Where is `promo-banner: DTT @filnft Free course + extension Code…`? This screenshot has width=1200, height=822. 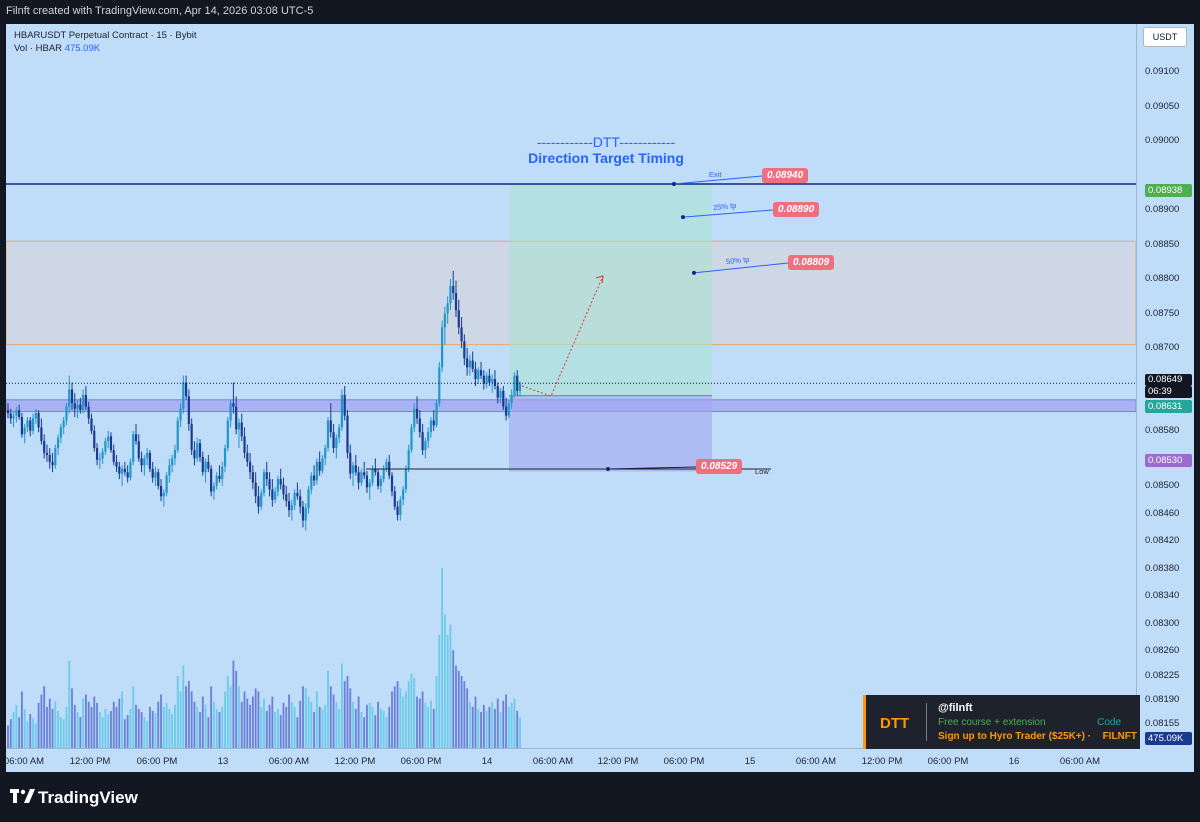 promo-banner: DTT @filnft Free course + extension Code… is located at coordinates (1001, 722).